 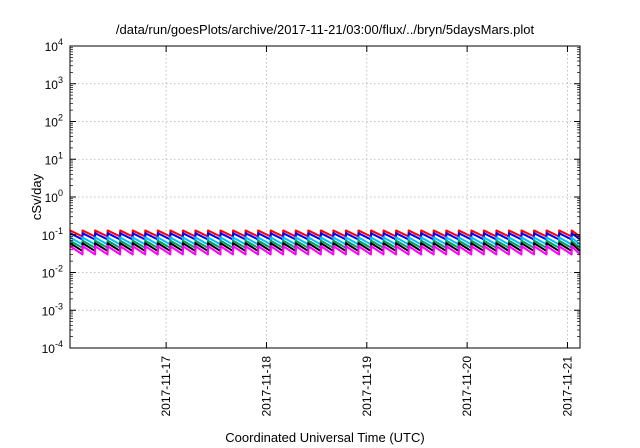 What do you see at coordinates (52, 234) in the screenshot?
I see `y-tick-label: 10⁻¹` at bounding box center [52, 234].